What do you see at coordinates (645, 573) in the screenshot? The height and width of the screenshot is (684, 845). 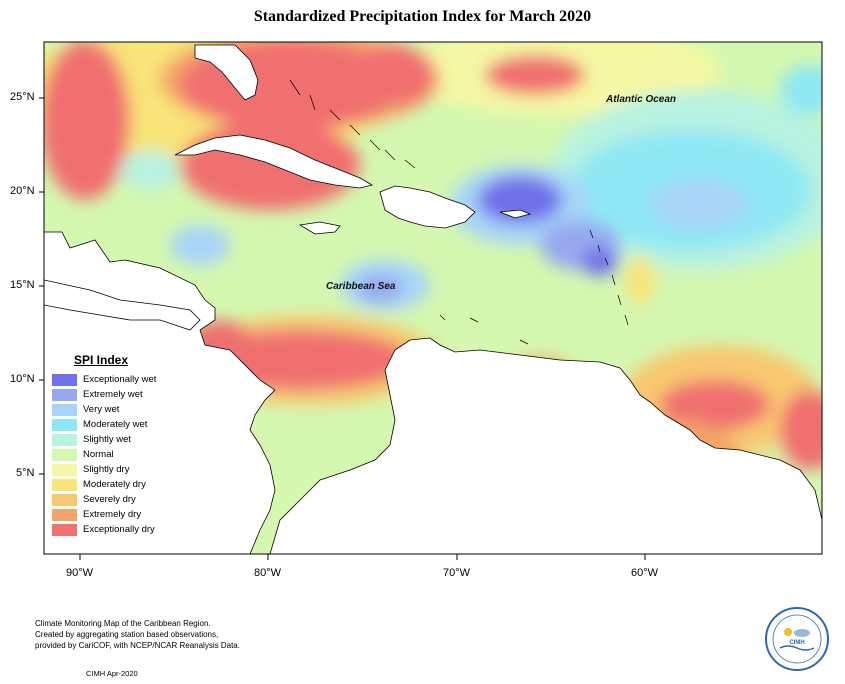 I see `lon-label-60w: 60°W` at bounding box center [645, 573].